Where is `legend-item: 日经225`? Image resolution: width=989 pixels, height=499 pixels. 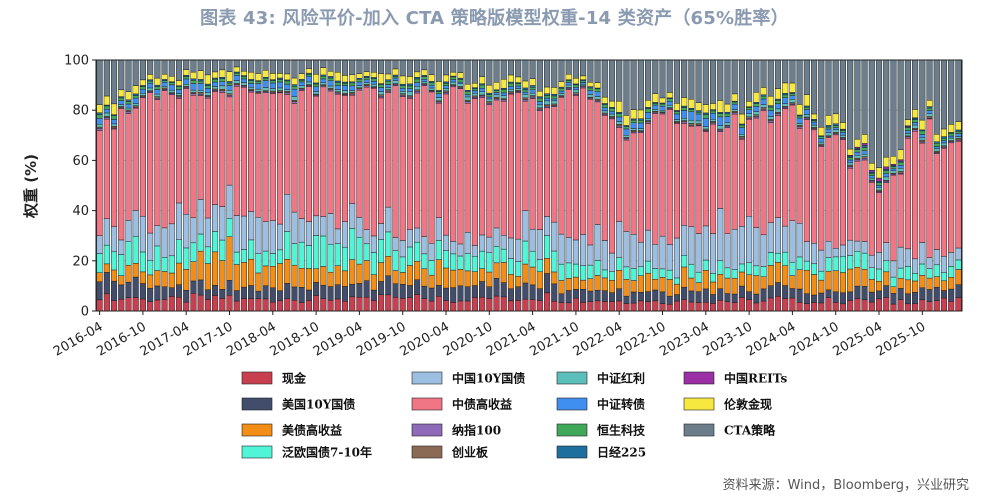
legend-item: 日经225 is located at coordinates (601, 452).